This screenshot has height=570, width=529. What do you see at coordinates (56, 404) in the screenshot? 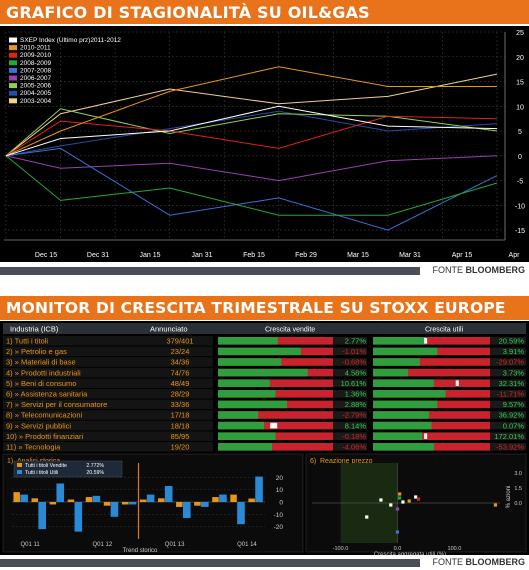
I see `row-industry-label: 7) » Servizi per il consumatore` at bounding box center [56, 404].